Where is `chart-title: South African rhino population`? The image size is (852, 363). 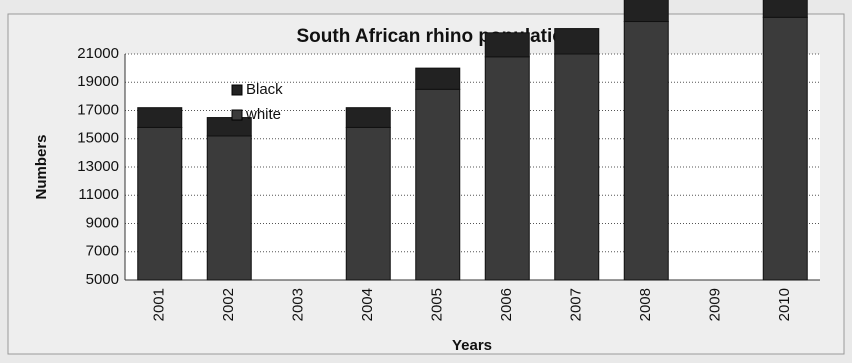 chart-title: South African rhino population is located at coordinates (436, 36).